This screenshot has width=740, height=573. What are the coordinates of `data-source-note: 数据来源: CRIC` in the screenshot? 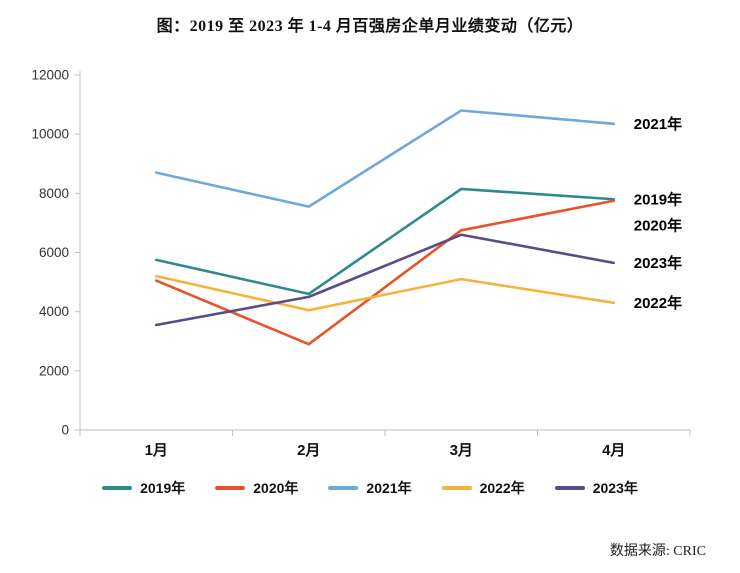 It's located at (657, 551).